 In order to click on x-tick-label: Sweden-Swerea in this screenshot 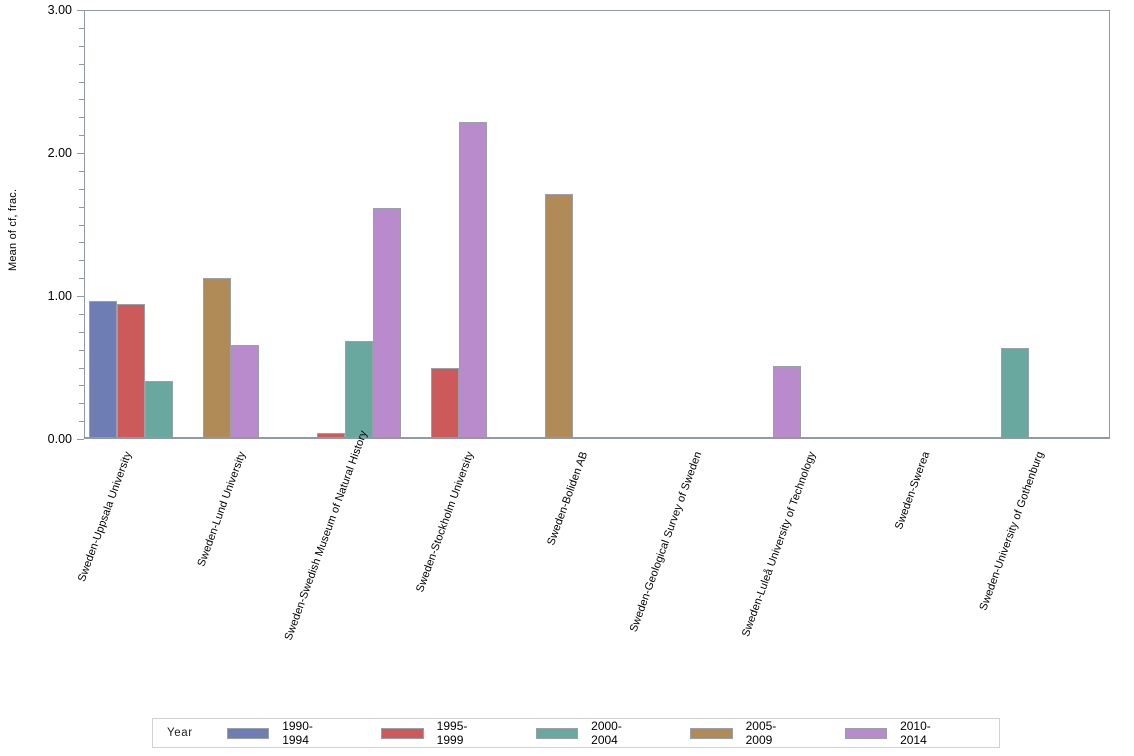, I will do `click(912, 491)`.